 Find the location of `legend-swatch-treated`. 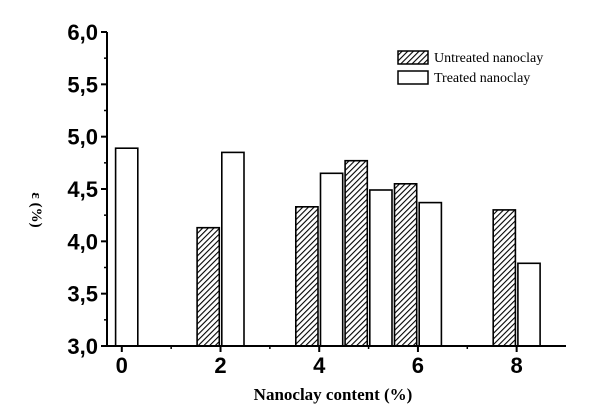

legend-swatch-treated is located at coordinates (413, 77).